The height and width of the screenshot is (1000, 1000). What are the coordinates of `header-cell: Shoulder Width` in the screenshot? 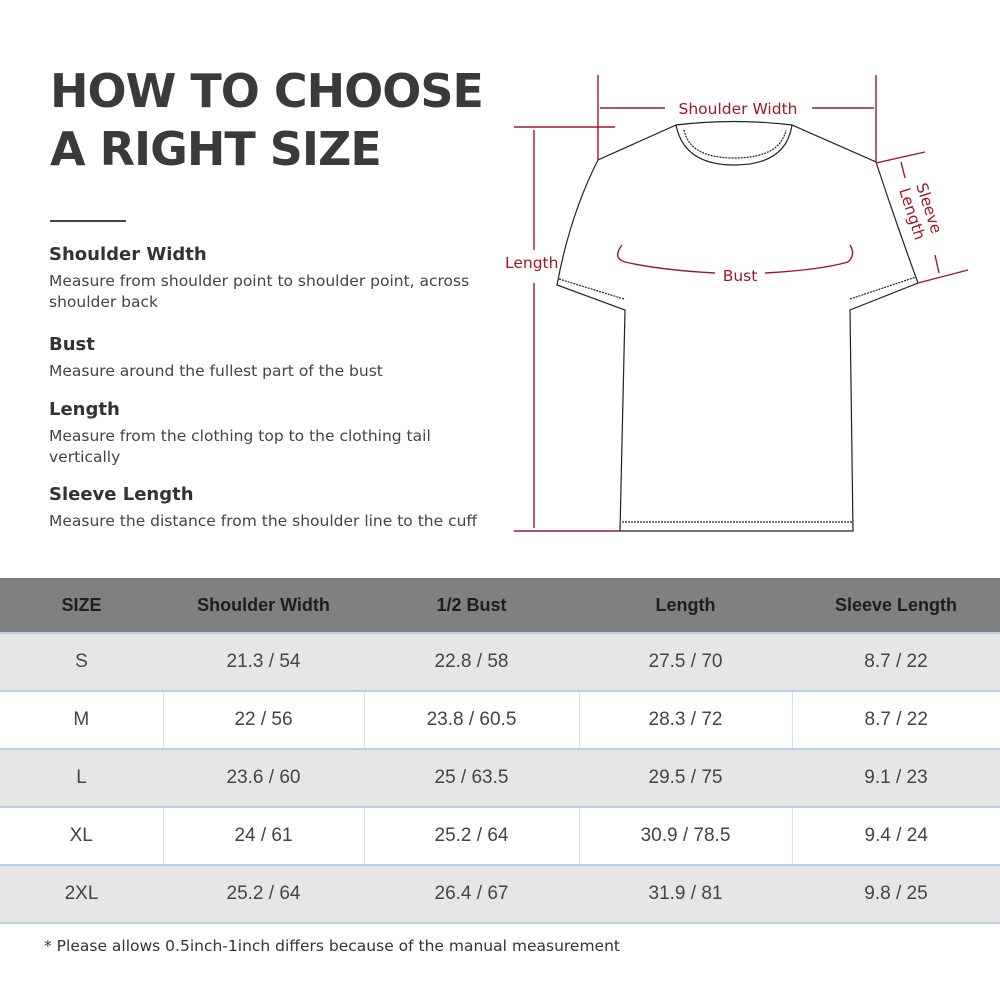 It's located at (263, 606).